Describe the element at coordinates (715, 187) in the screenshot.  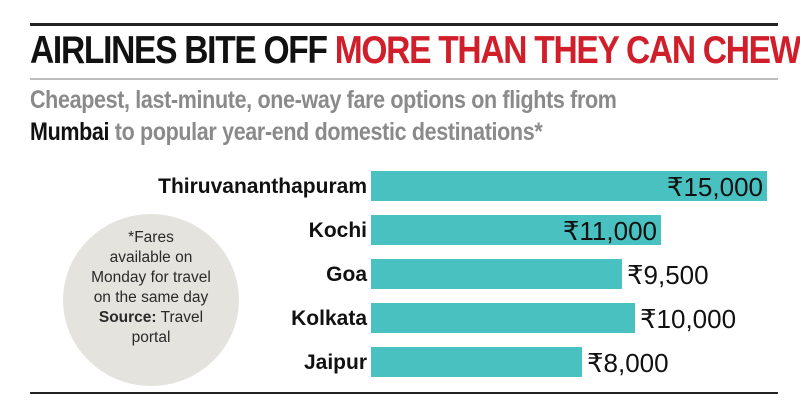
I see `value-label: ₹15,000` at that location.